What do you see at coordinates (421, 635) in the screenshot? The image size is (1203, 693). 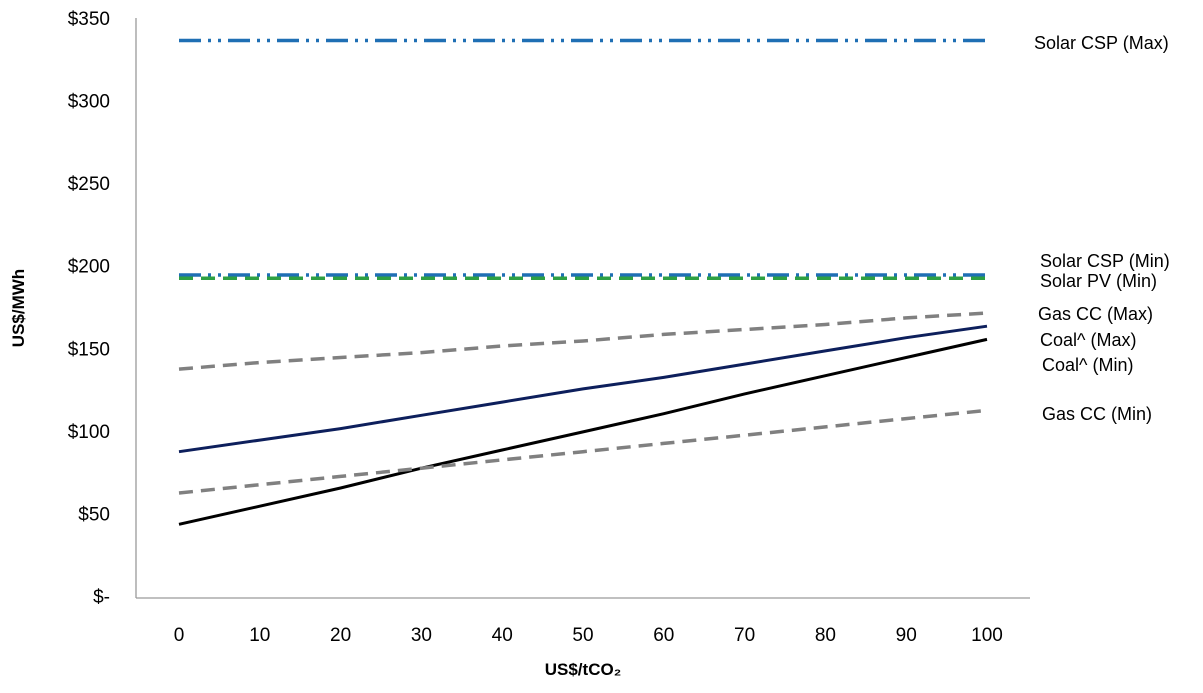 I see `x-tick-label: 30` at bounding box center [421, 635].